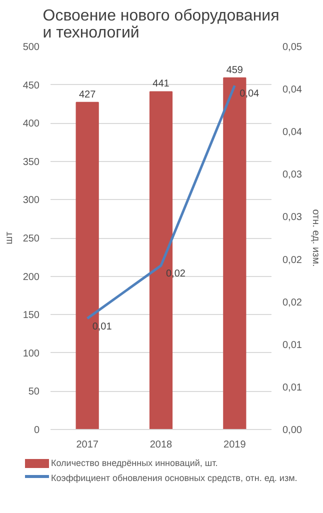  I want to click on y-tick-label: 400, so click(31, 124).